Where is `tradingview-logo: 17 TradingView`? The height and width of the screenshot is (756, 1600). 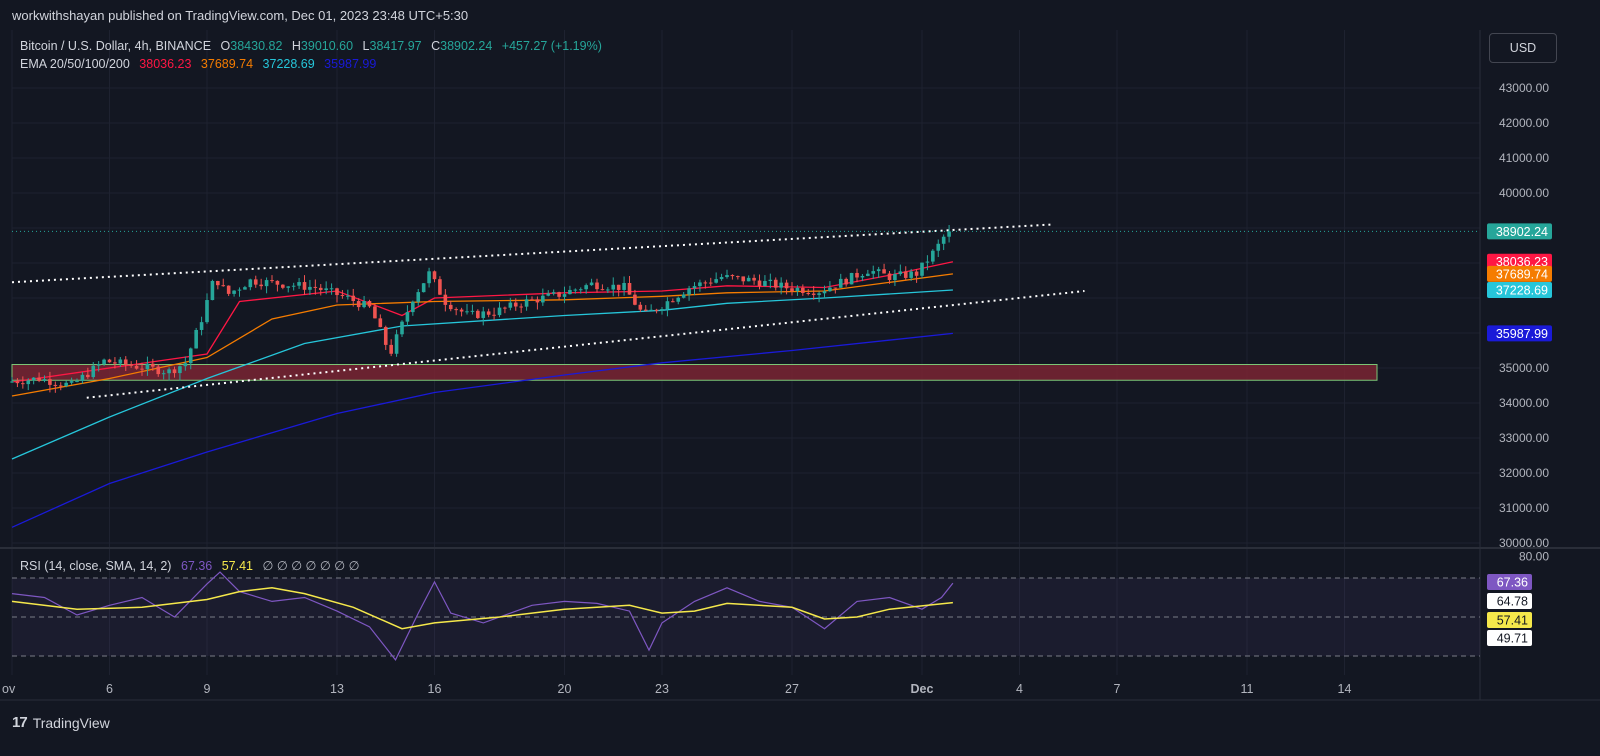
tradingview-logo: 17 TradingView is located at coordinates (61, 722).